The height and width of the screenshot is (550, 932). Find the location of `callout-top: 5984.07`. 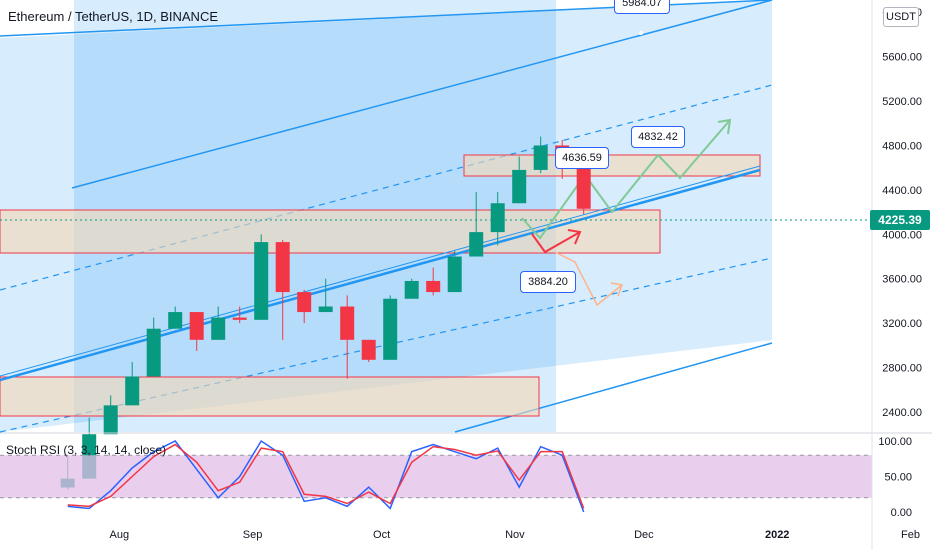

callout-top: 5984.07 is located at coordinates (642, 7).